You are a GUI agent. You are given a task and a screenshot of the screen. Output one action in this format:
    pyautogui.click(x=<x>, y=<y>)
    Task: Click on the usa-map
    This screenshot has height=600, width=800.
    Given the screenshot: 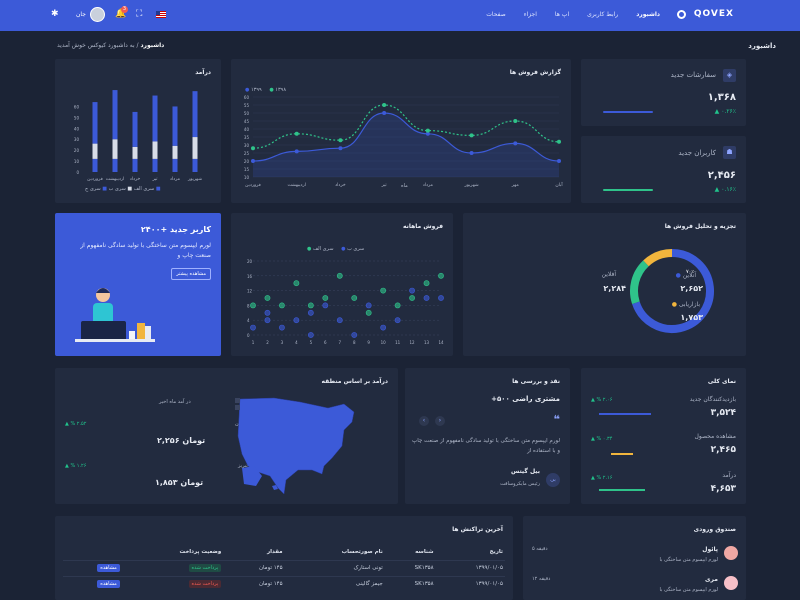 What is the action you would take?
    pyautogui.click(x=295, y=446)
    